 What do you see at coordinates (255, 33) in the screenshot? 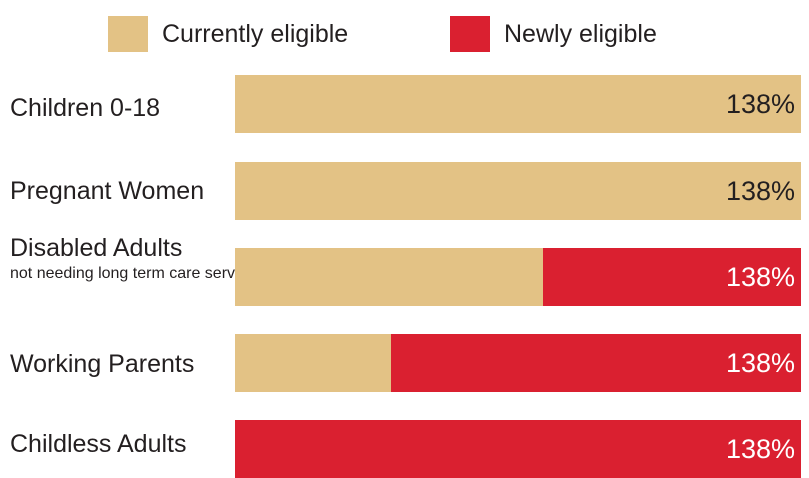
I see `legend-label-currently-eligible: Currently eligible` at bounding box center [255, 33].